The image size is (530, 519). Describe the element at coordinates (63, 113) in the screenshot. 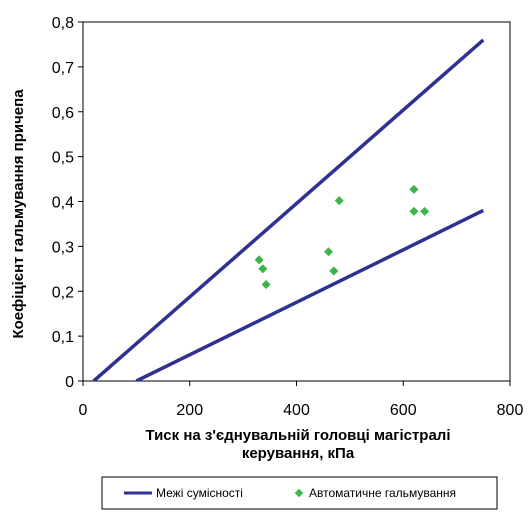

I see `y-tick-label: 0,6` at that location.